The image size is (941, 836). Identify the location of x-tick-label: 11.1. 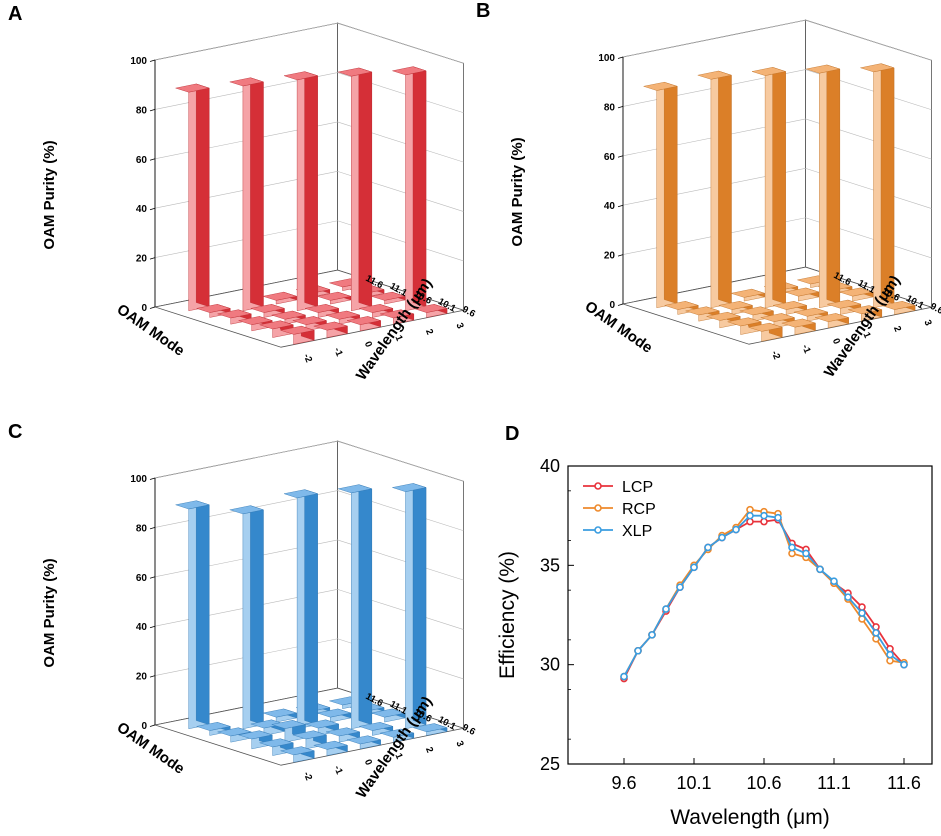
(834, 783).